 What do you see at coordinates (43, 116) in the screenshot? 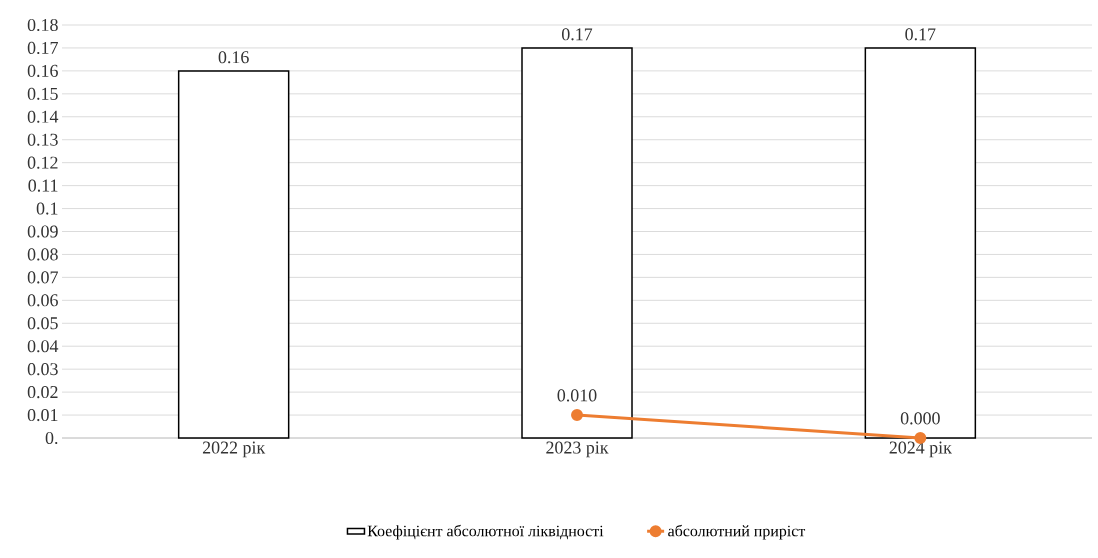
I see `y-tick-label: 0.14` at bounding box center [43, 116].